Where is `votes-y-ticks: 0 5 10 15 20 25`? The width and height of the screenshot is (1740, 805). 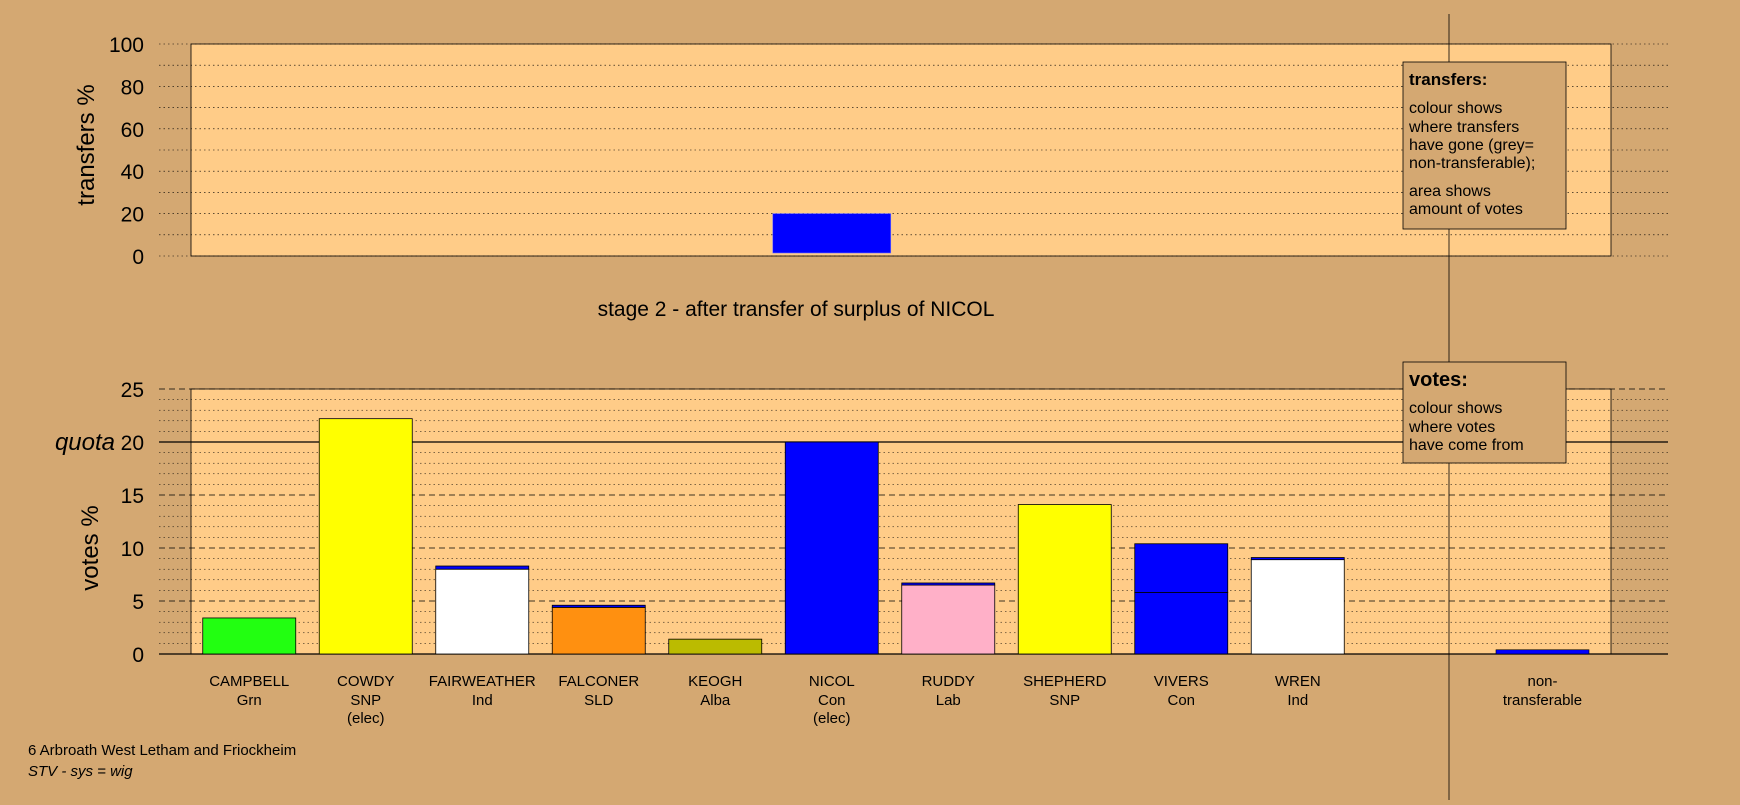 votes-y-ticks: 0 5 10 15 20 25 is located at coordinates (132, 523).